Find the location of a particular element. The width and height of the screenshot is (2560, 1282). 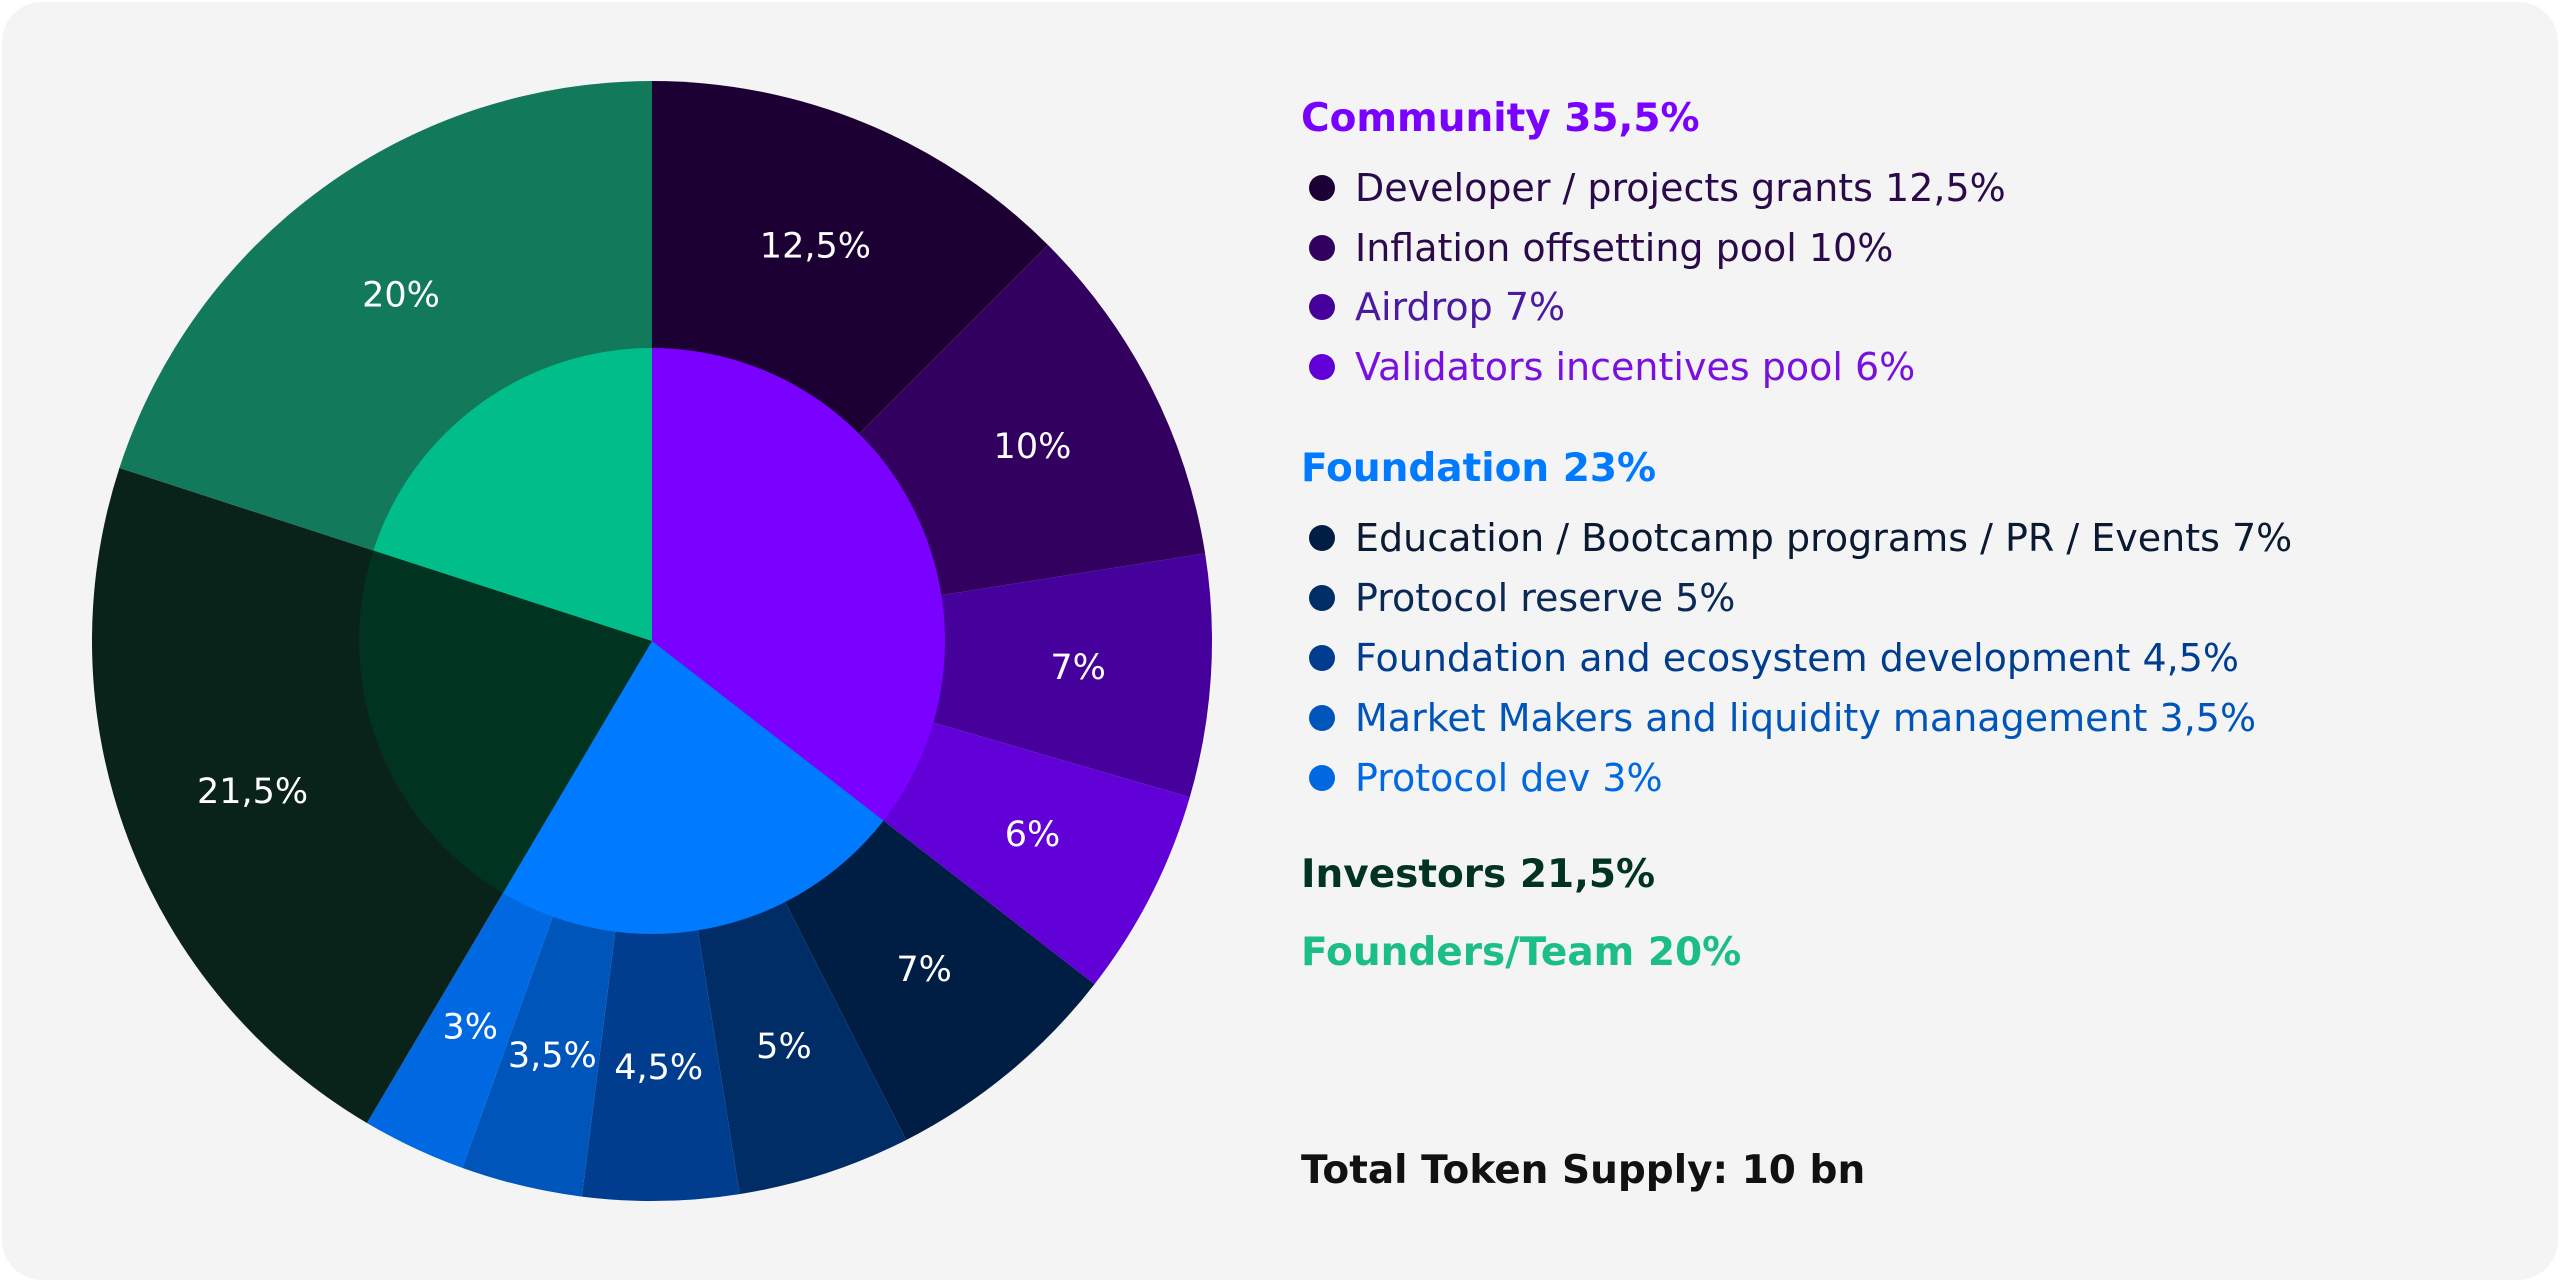

data-label: 21,5% is located at coordinates (252, 792).